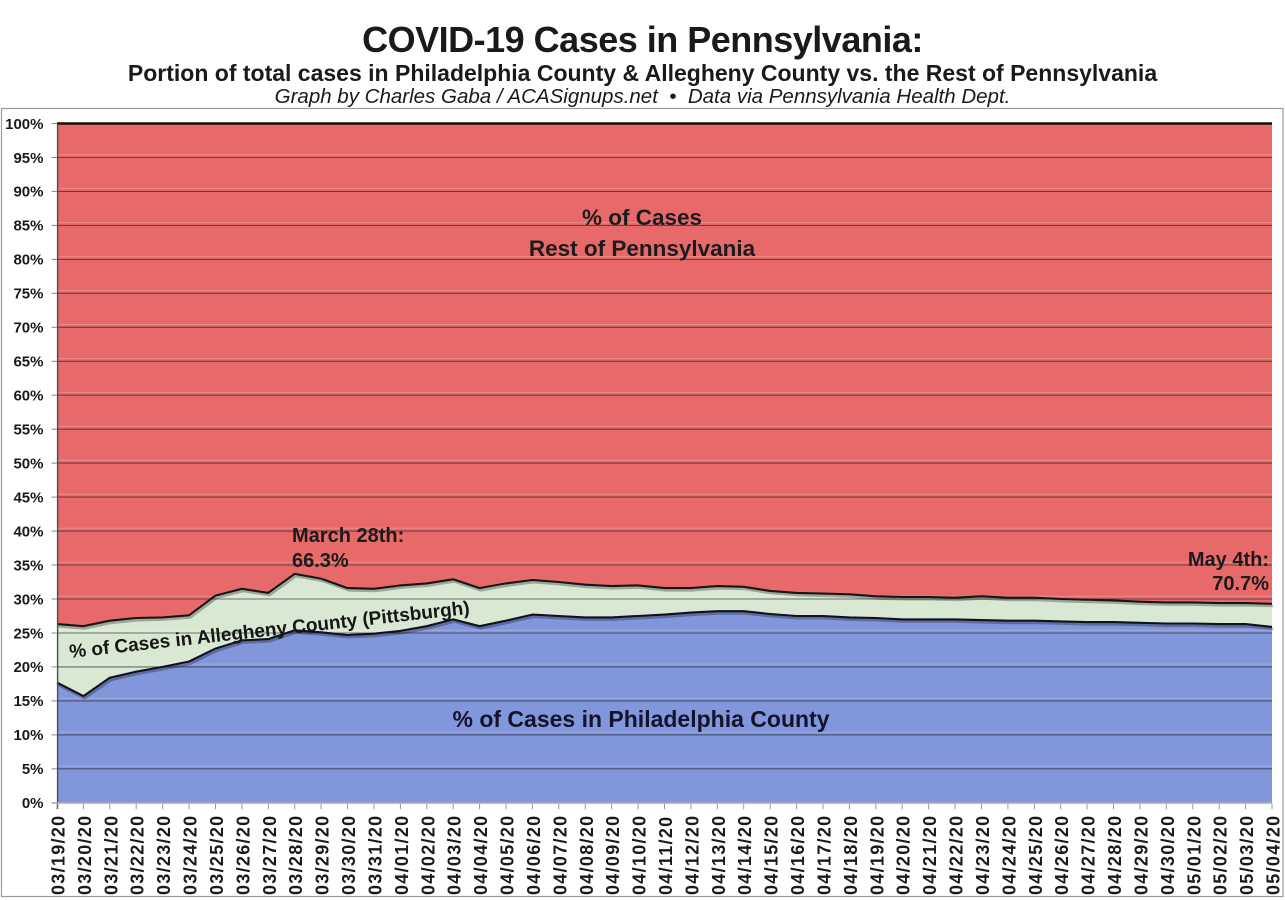 This screenshot has width=1285, height=900. What do you see at coordinates (1168, 855) in the screenshot?
I see `svg-text: 04/30/20` at bounding box center [1168, 855].